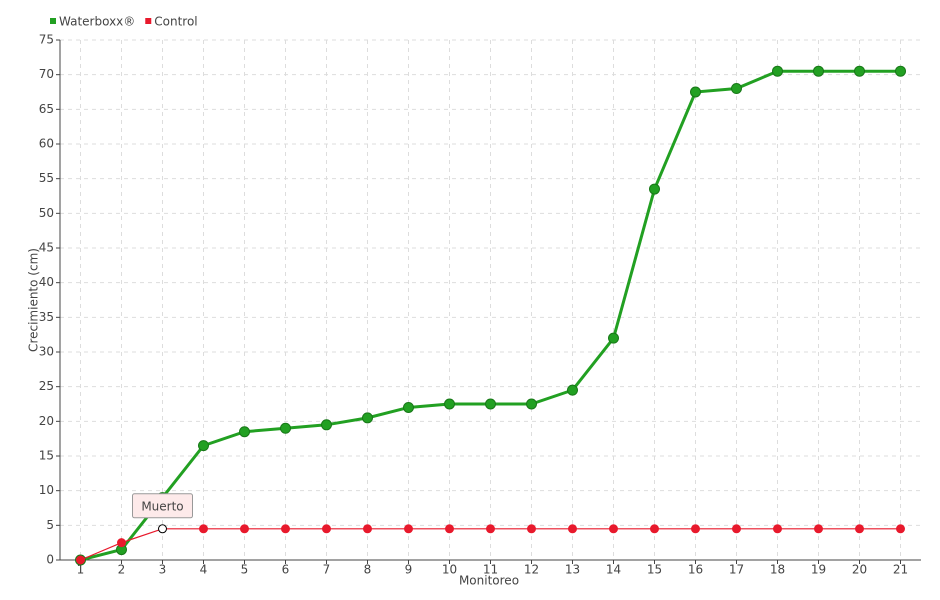  I want to click on y-tick-label: 75, so click(46, 40).